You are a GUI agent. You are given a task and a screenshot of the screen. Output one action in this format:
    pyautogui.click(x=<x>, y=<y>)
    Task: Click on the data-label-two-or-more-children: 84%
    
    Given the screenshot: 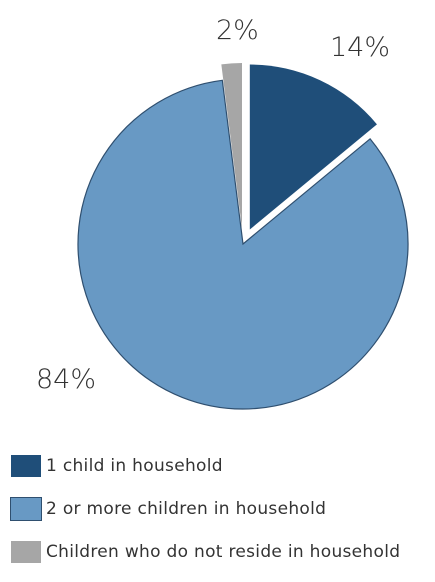 What is the action you would take?
    pyautogui.click(x=66, y=379)
    